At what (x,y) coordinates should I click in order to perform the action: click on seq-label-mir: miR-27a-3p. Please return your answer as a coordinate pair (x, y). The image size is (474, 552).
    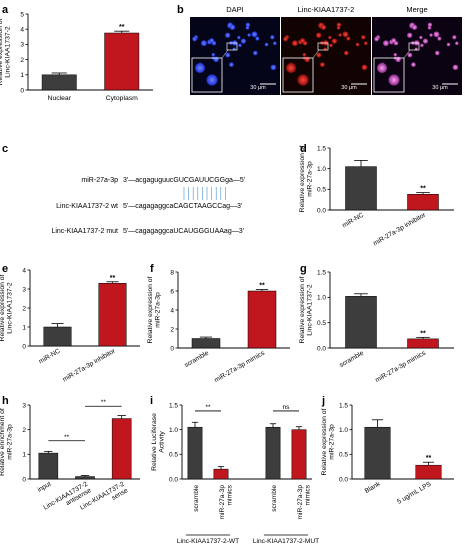
    Looking at the image, I should click on (99, 180).